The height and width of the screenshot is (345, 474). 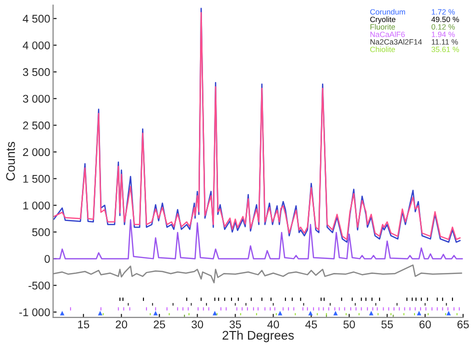 What do you see at coordinates (36, 45) in the screenshot?
I see `y-tick-label: 4 000` at bounding box center [36, 45].